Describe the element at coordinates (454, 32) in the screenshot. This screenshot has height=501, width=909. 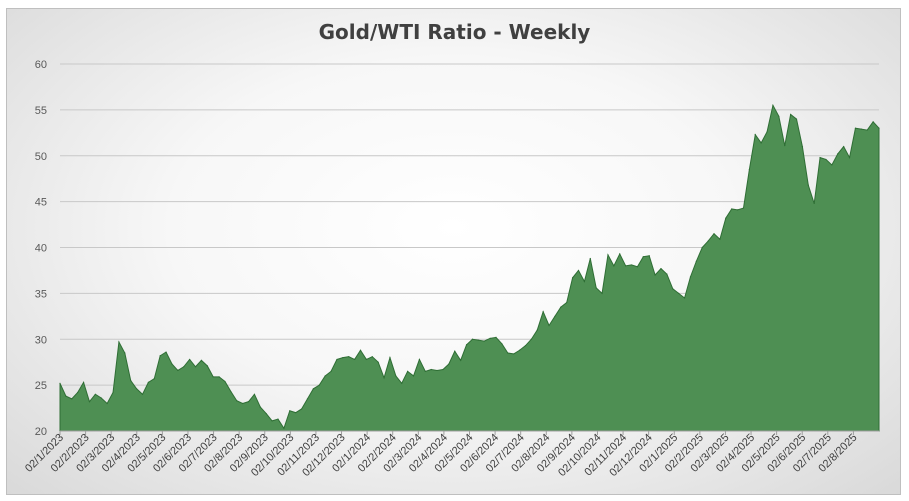
I see `chart-title: Gold/WTI Ratio - Weekly` at that location.